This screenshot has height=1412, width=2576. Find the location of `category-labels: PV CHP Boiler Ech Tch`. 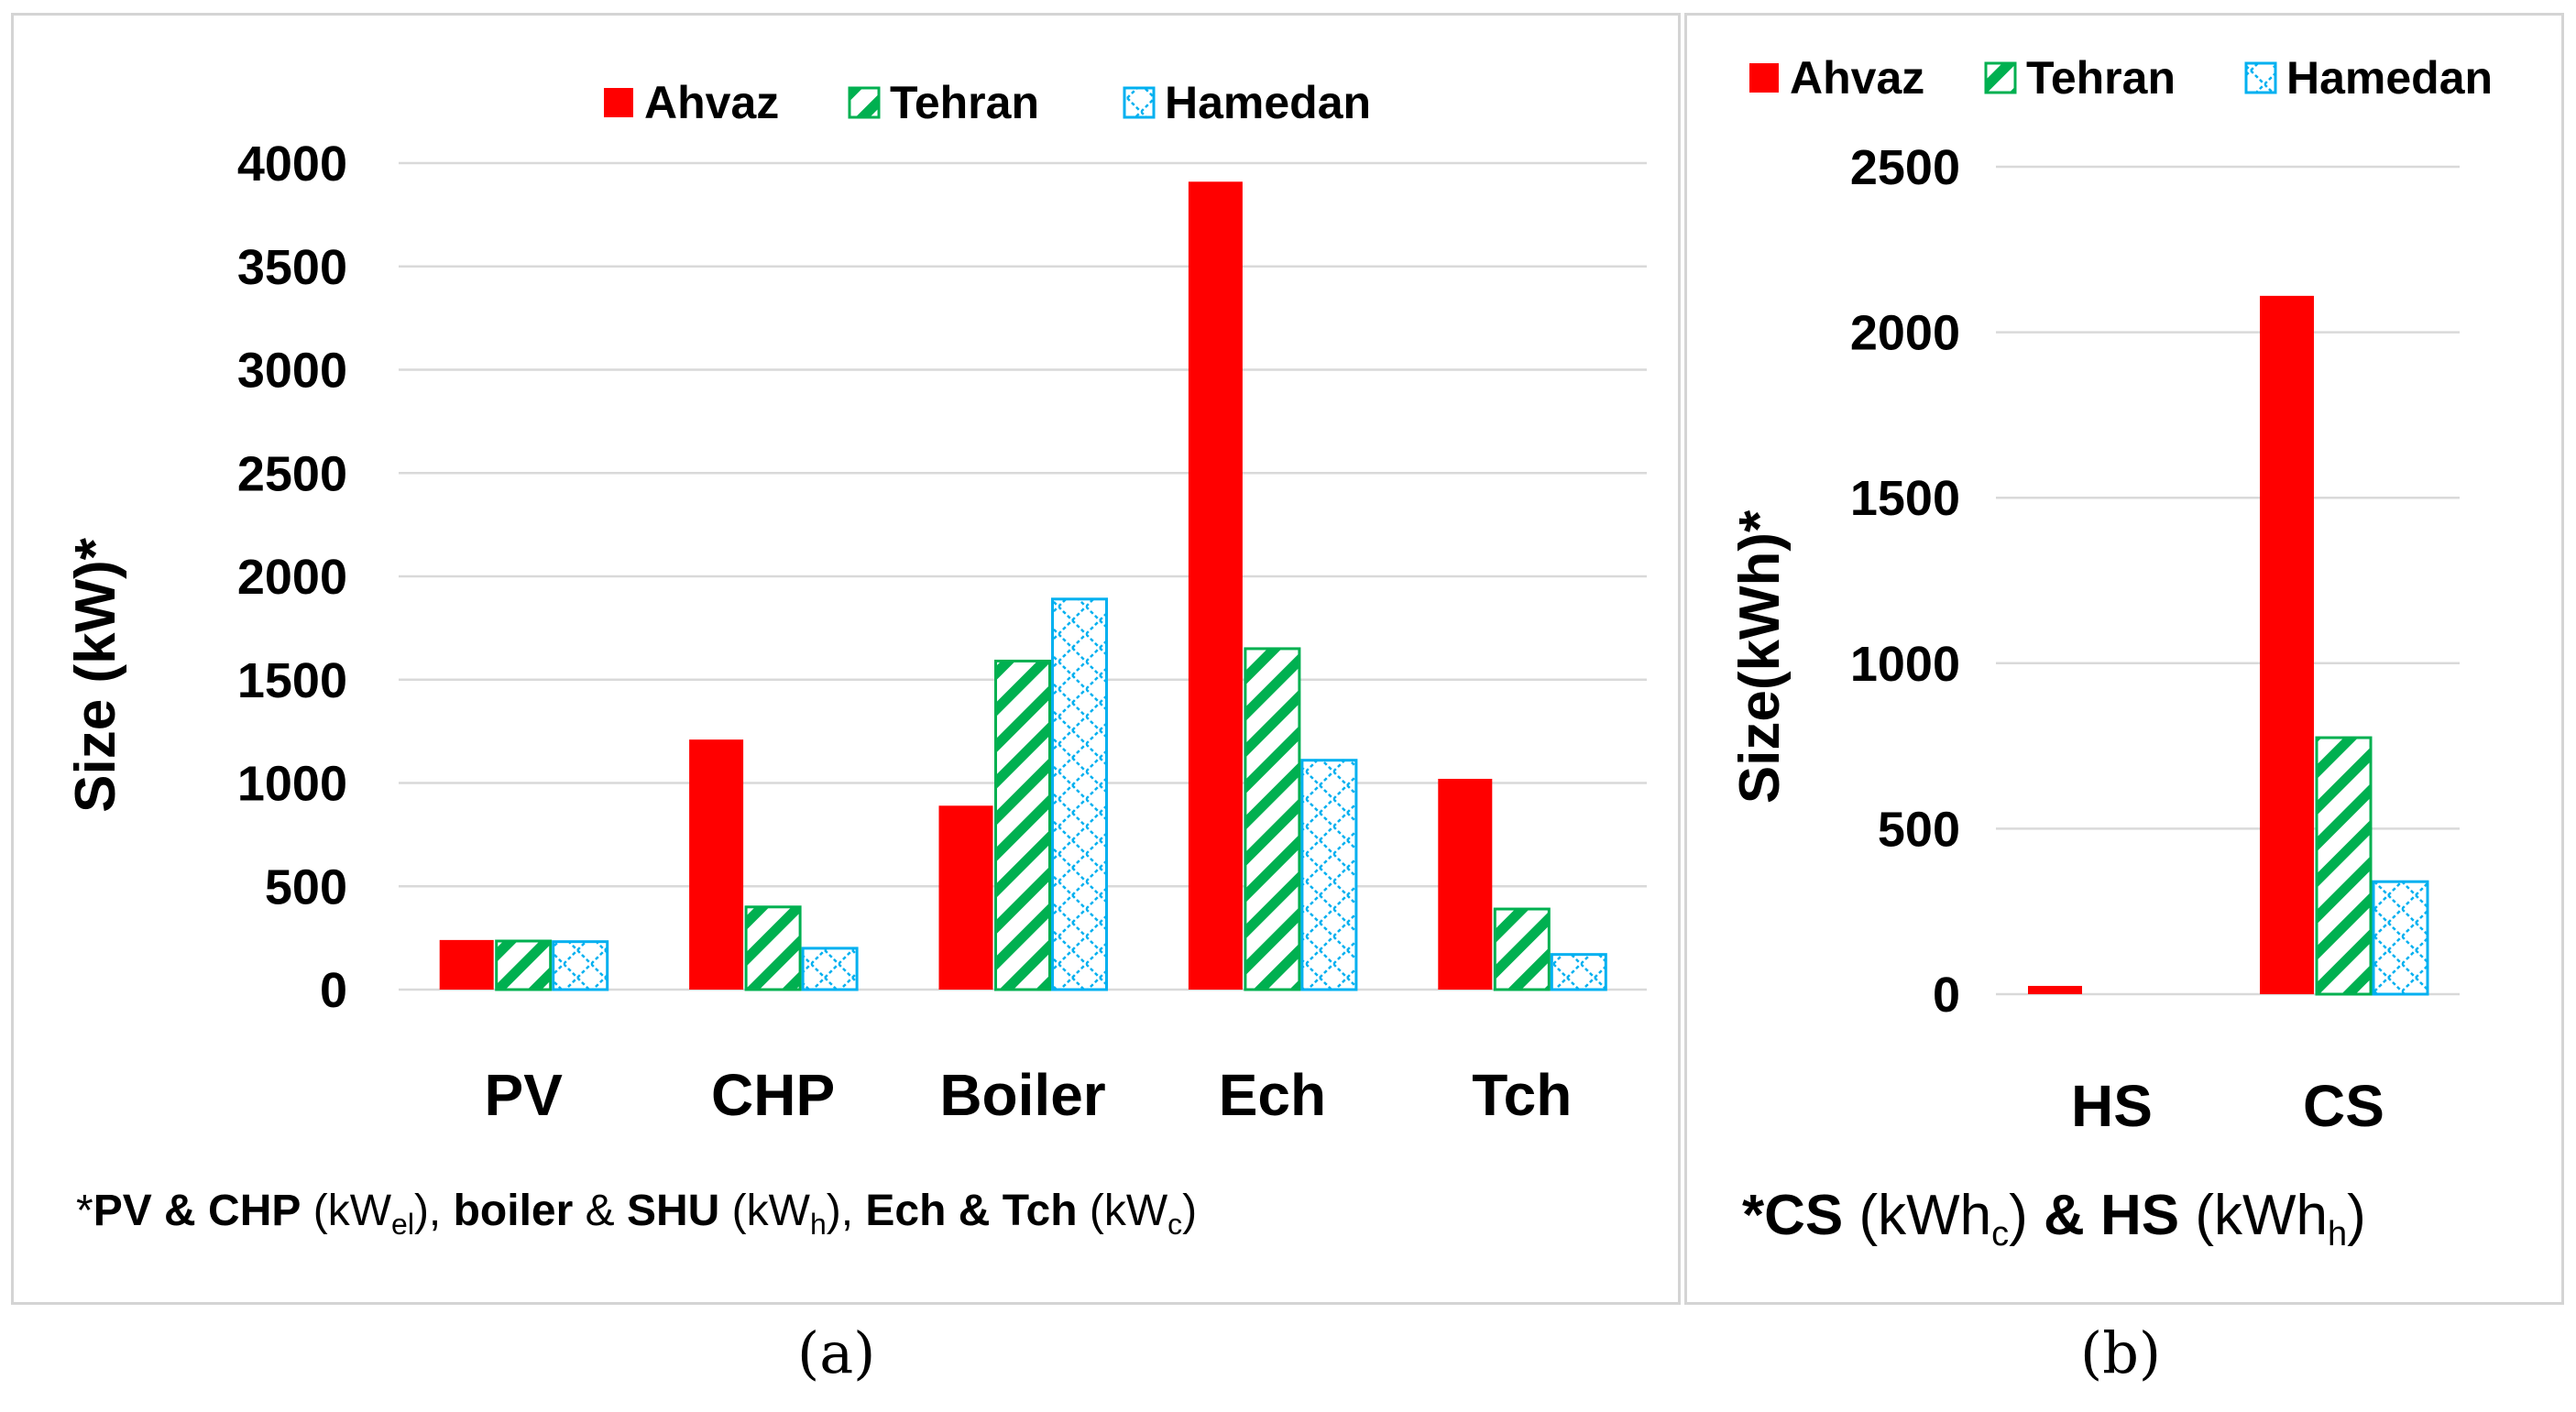

category-labels: PV CHP Boiler Ech Tch is located at coordinates (1029, 1095).